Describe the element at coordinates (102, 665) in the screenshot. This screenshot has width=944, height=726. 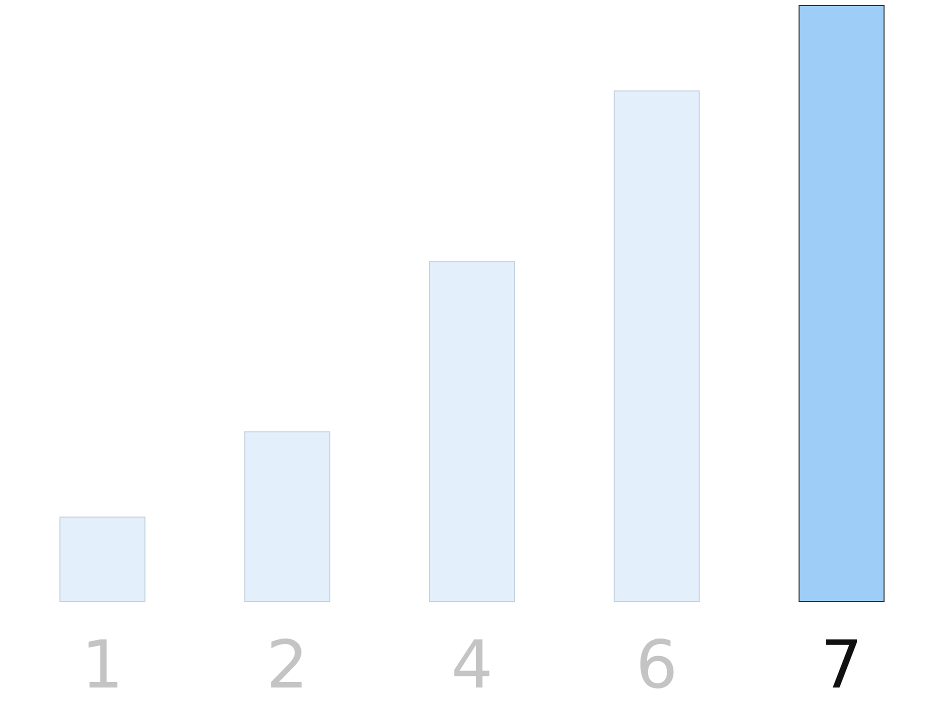
I see `x-tick-label: 1` at that location.